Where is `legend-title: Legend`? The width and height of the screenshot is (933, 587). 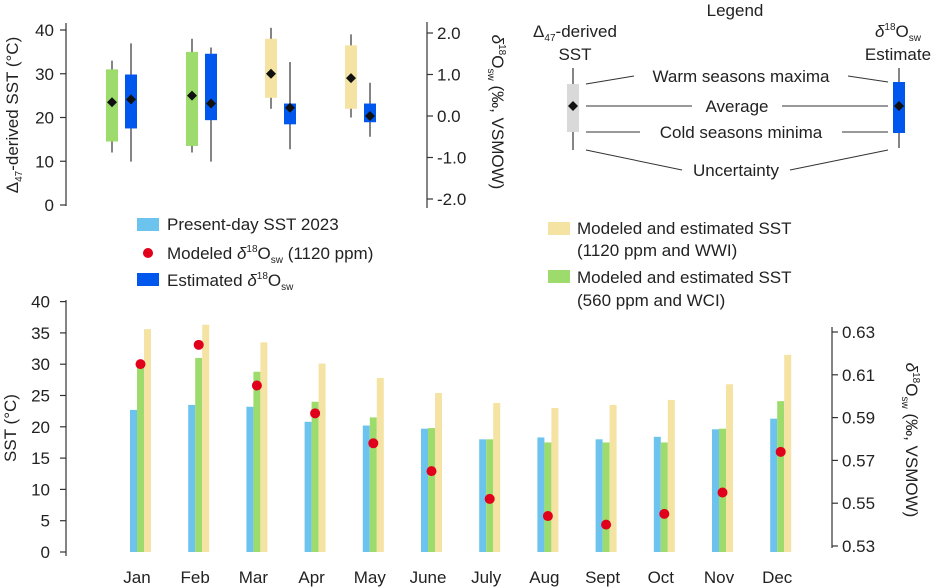
legend-title: Legend is located at coordinates (735, 10).